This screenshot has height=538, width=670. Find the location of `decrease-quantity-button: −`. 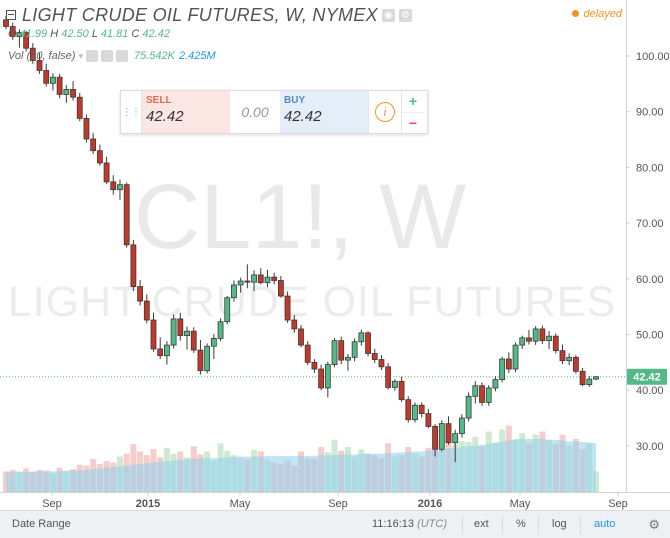

decrease-quantity-button: − is located at coordinates (413, 122).